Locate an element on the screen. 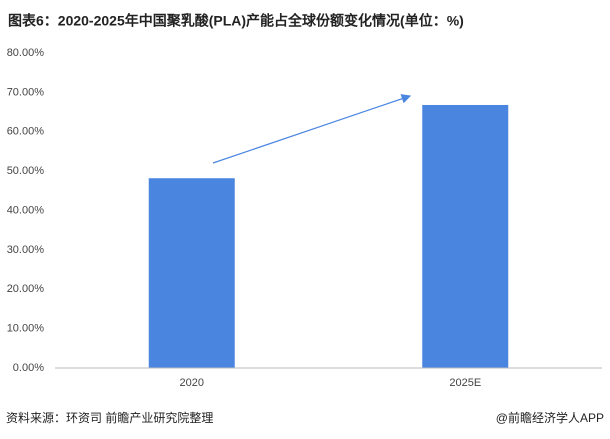 The height and width of the screenshot is (439, 610). y-tick-label: 0.00% is located at coordinates (28, 368).